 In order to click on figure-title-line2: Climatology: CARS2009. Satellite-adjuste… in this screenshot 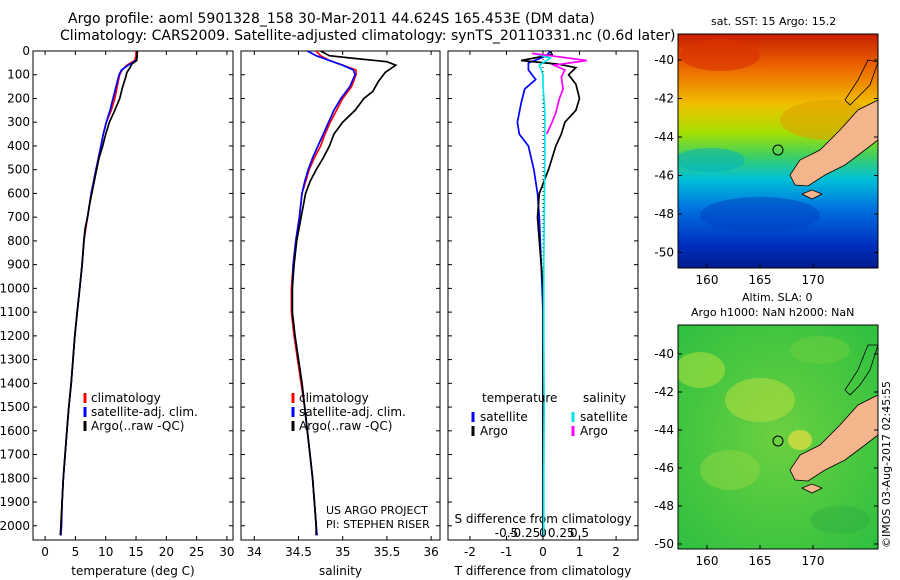, I will do `click(368, 36)`.